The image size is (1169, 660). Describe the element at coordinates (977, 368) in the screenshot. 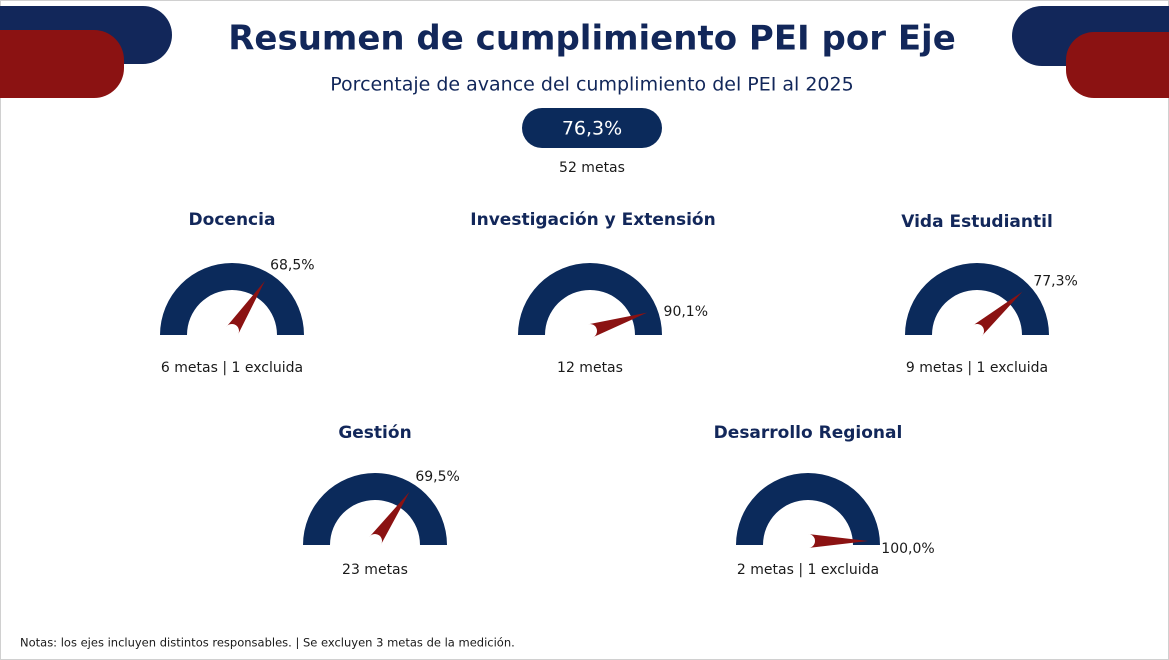

I see `gauge-caption: 9 metas | 1 excluida` at that location.